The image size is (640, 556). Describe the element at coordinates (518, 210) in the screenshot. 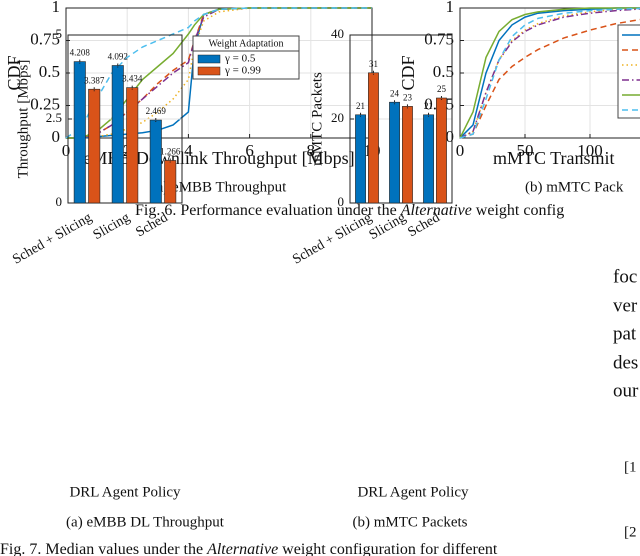

I see `caption-part: weight config` at that location.